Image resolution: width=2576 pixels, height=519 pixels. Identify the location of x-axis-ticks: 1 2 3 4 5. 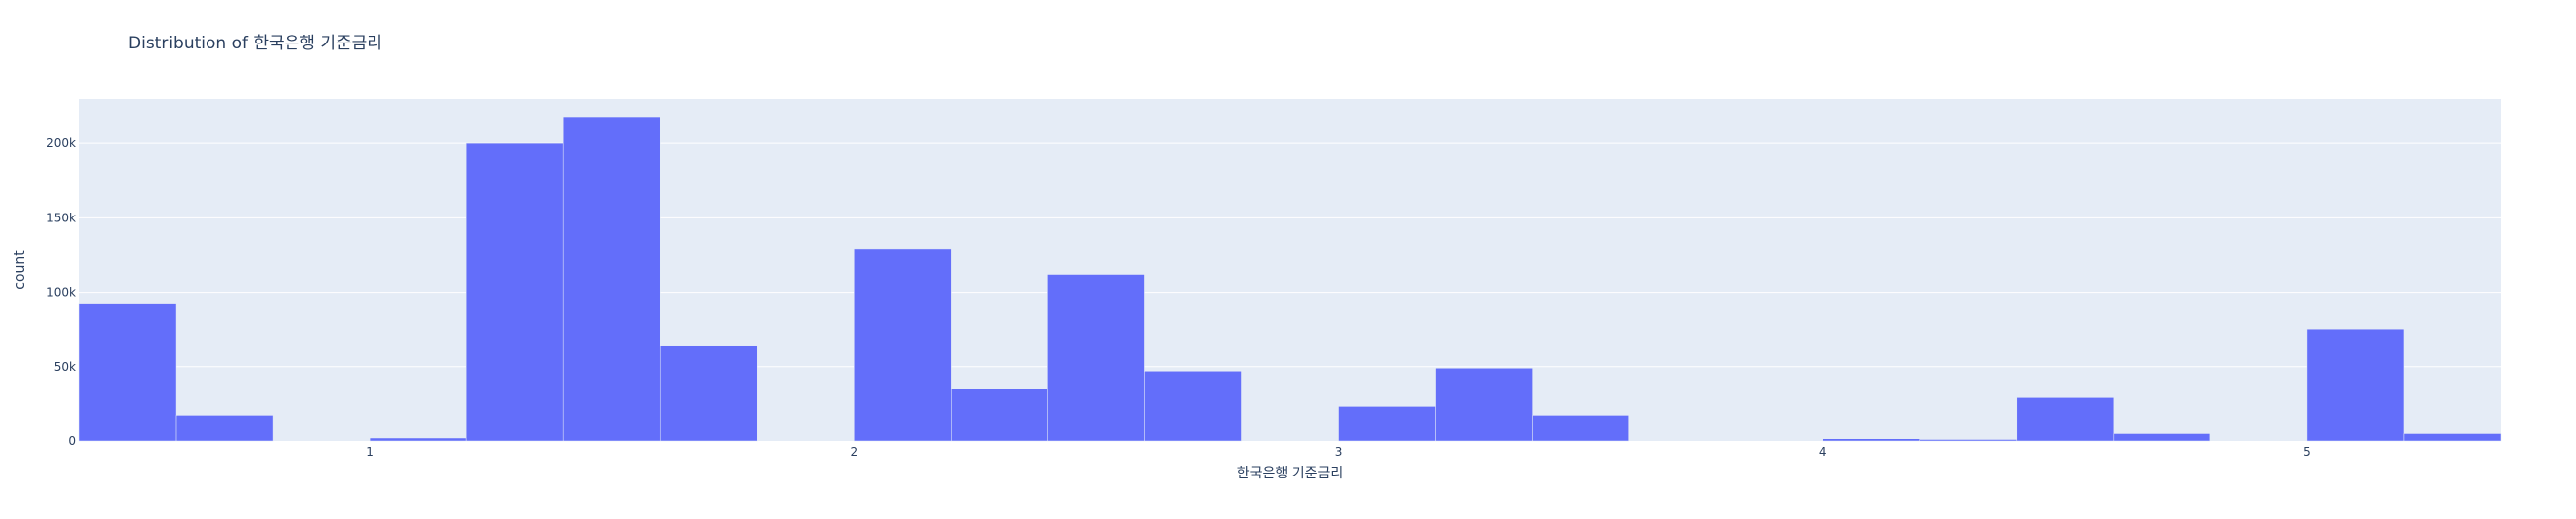
(1338, 452).